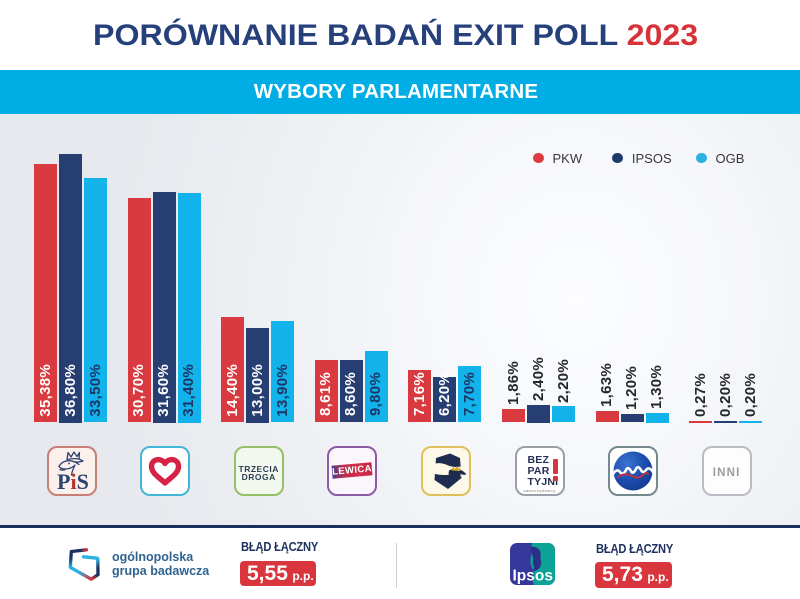  I want to click on svg-text: Ipsos, so click(533, 576).